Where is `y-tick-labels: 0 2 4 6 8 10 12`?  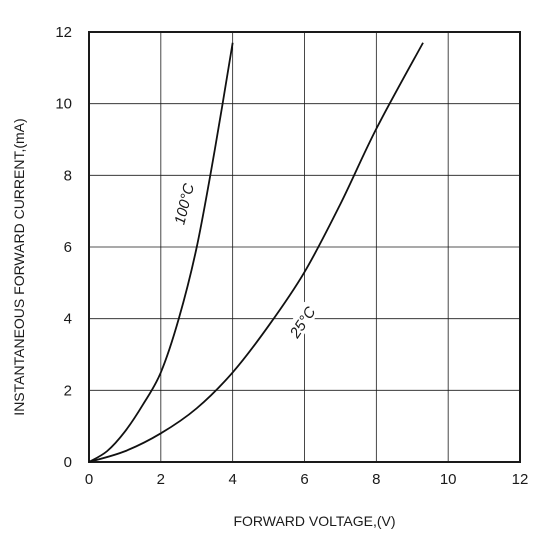 y-tick-labels: 0 2 4 6 8 10 12 is located at coordinates (63, 247).